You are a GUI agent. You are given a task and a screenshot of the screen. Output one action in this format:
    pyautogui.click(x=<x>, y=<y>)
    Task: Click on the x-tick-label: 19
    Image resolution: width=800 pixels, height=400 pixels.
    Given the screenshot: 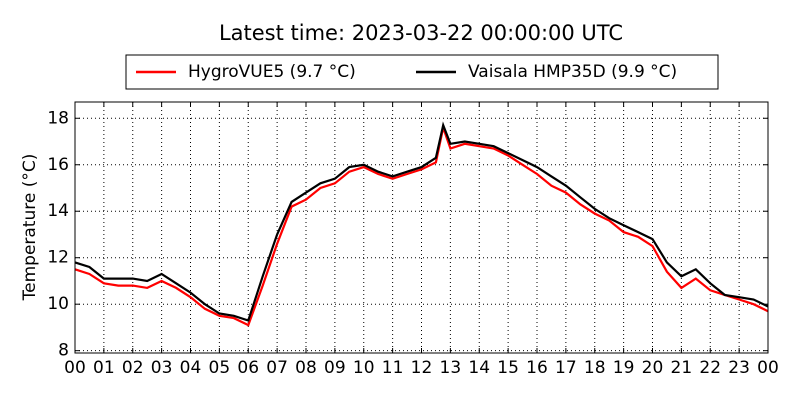 What is the action you would take?
    pyautogui.click(x=624, y=368)
    